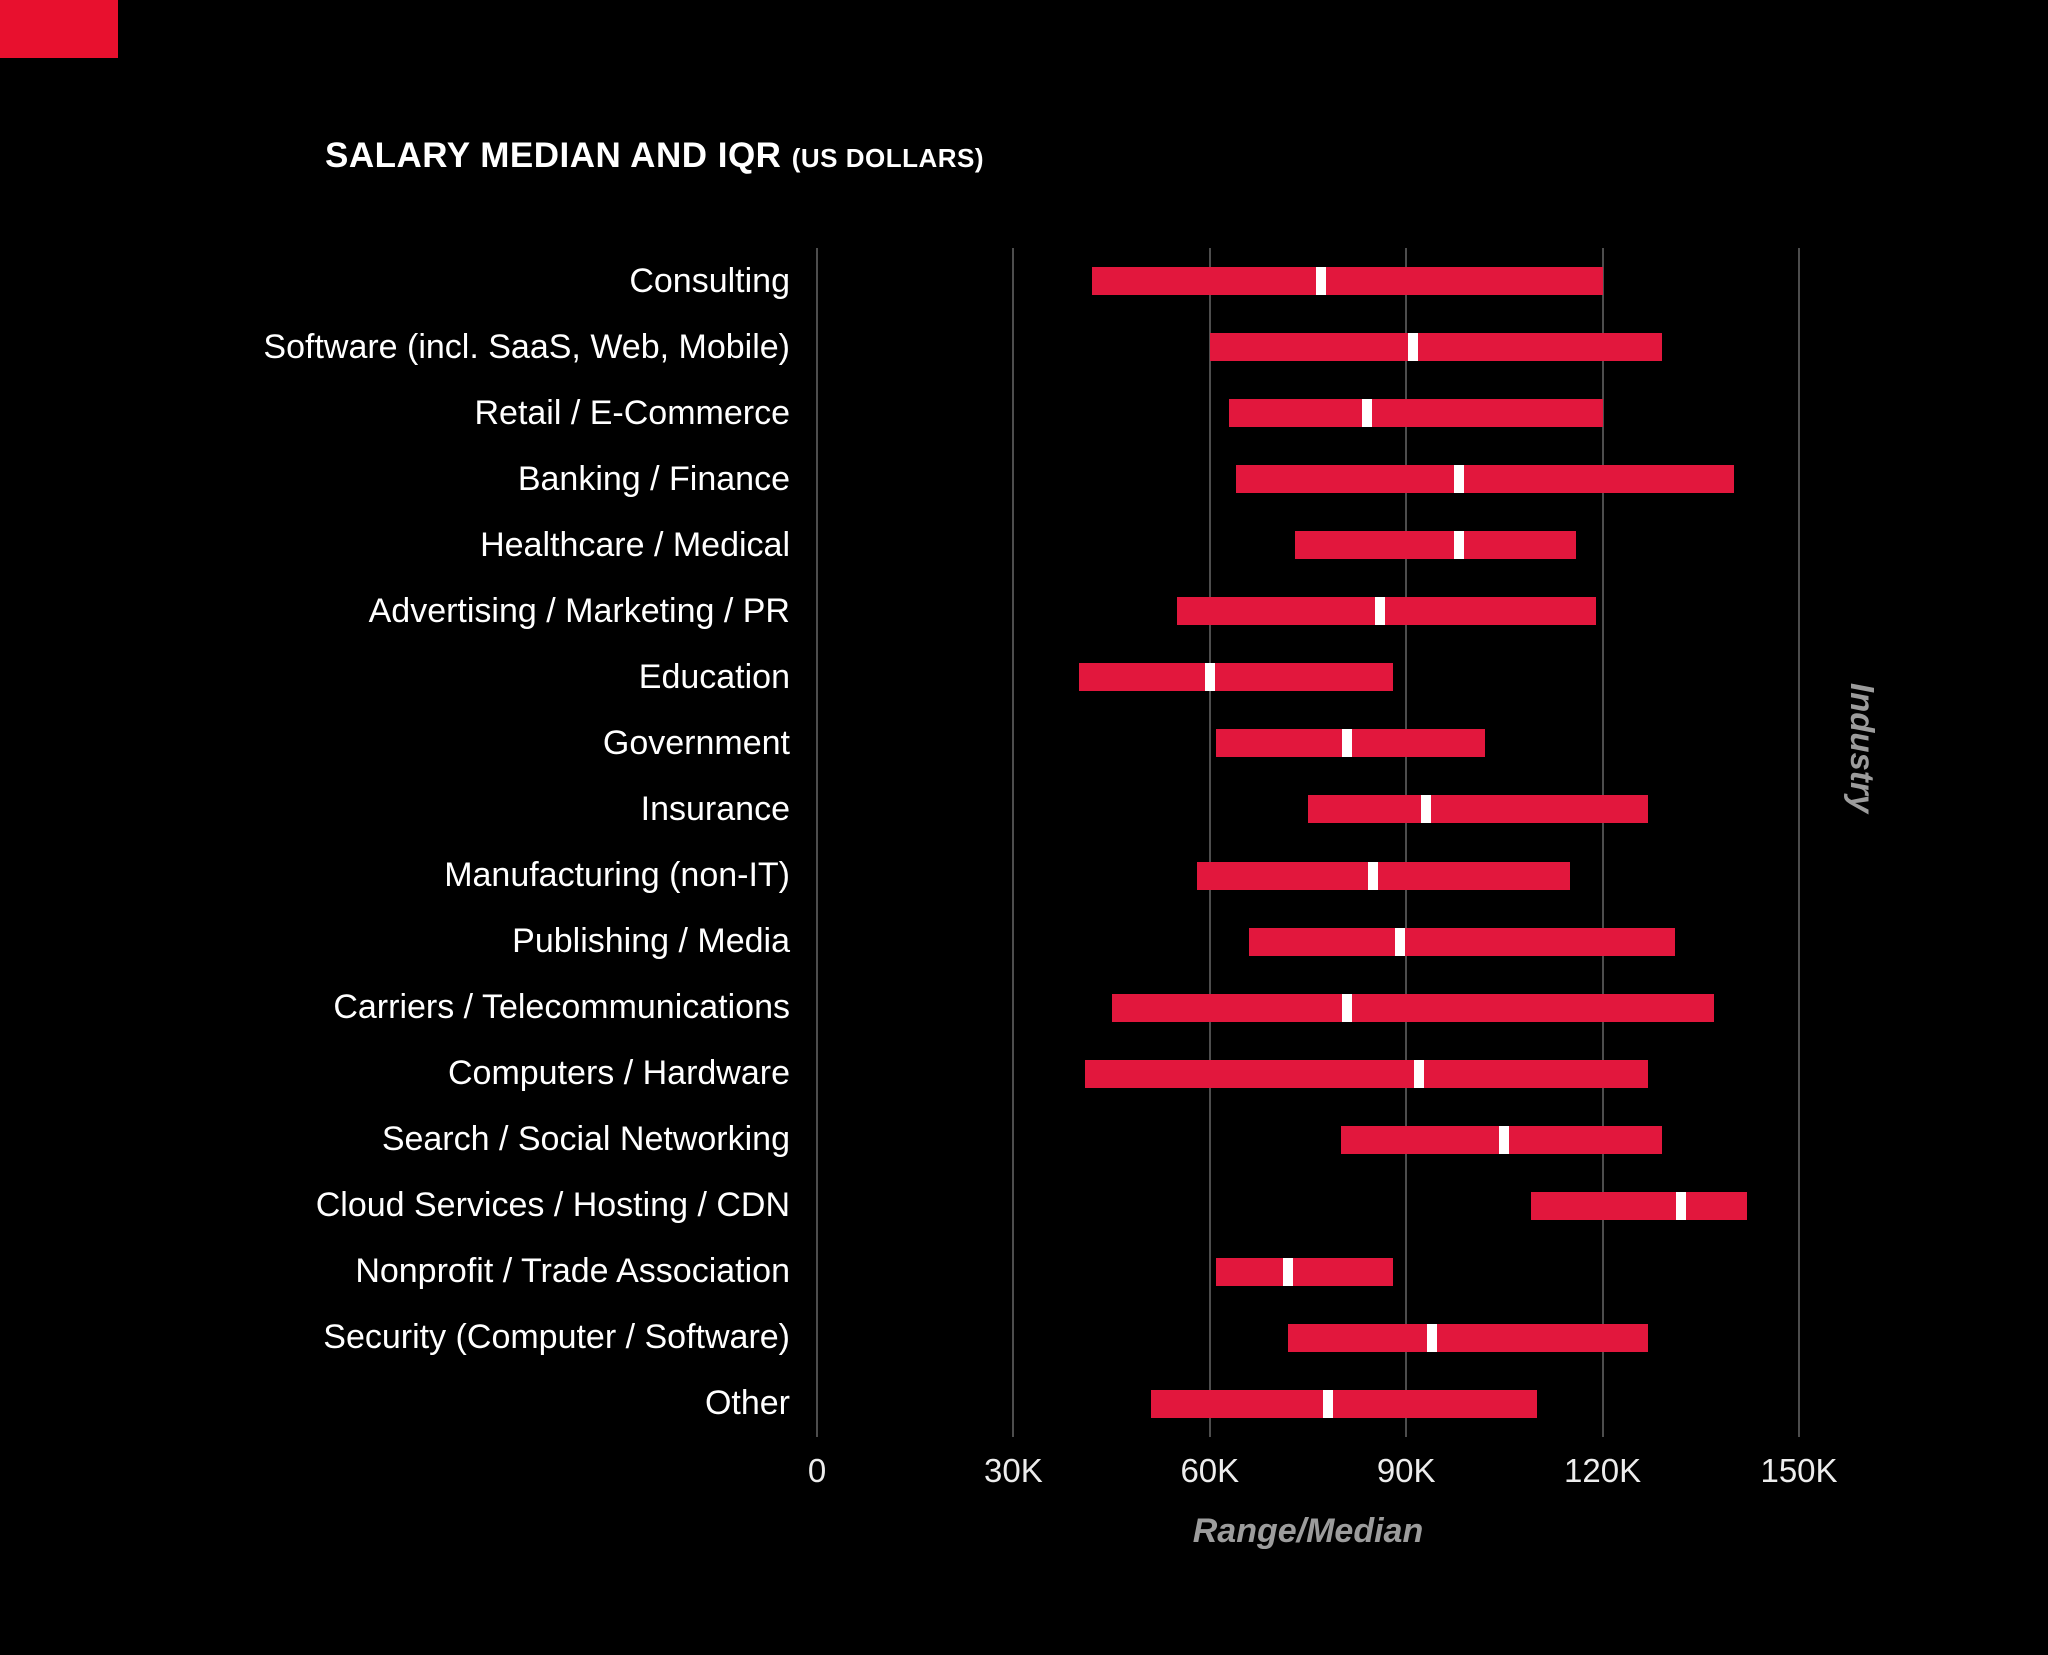 Image resolution: width=2048 pixels, height=1655 pixels. What do you see at coordinates (552, 1205) in the screenshot?
I see `industry-label: Cloud Services / Hosting / CDN` at bounding box center [552, 1205].